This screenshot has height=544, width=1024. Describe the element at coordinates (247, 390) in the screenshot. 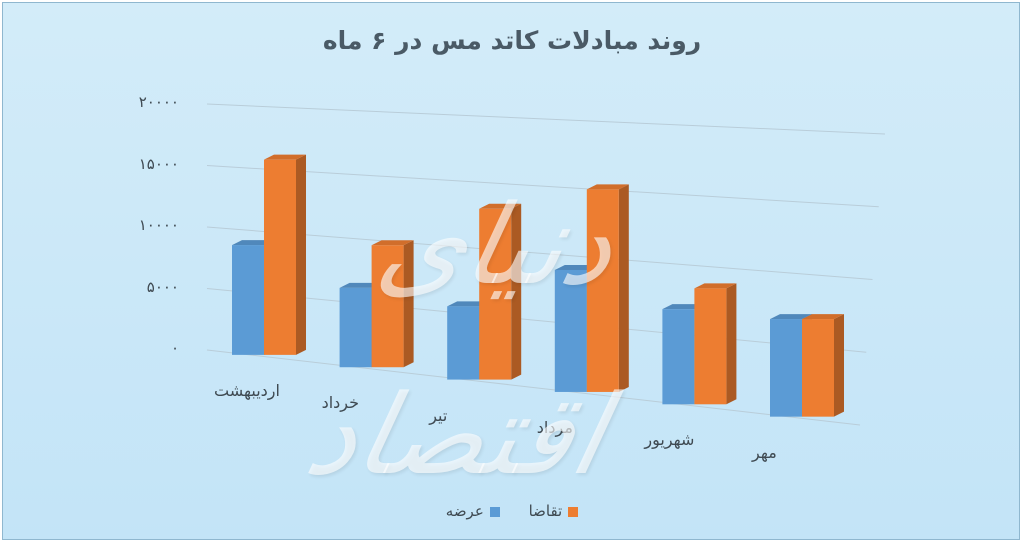

I see `x-tick-label: اردیبهشت` at that location.